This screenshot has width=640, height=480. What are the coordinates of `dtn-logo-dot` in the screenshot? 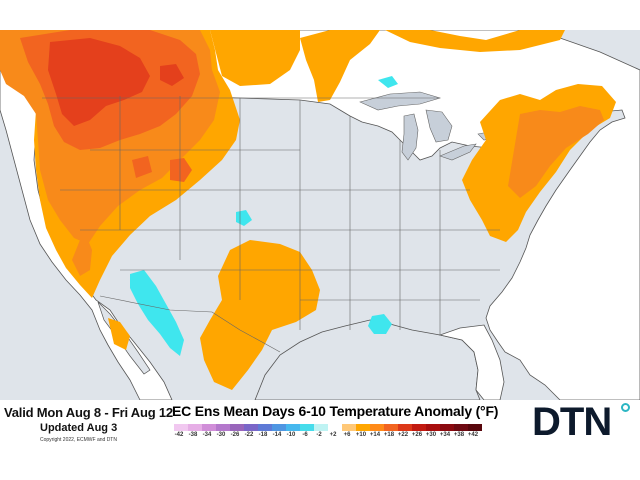 It's located at (625, 407).